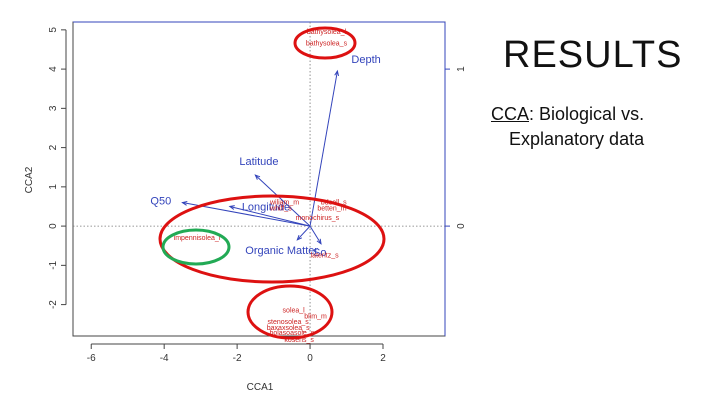  Describe the element at coordinates (291, 333) in the screenshot. I see `species-label: bolasoasole_s` at that location.